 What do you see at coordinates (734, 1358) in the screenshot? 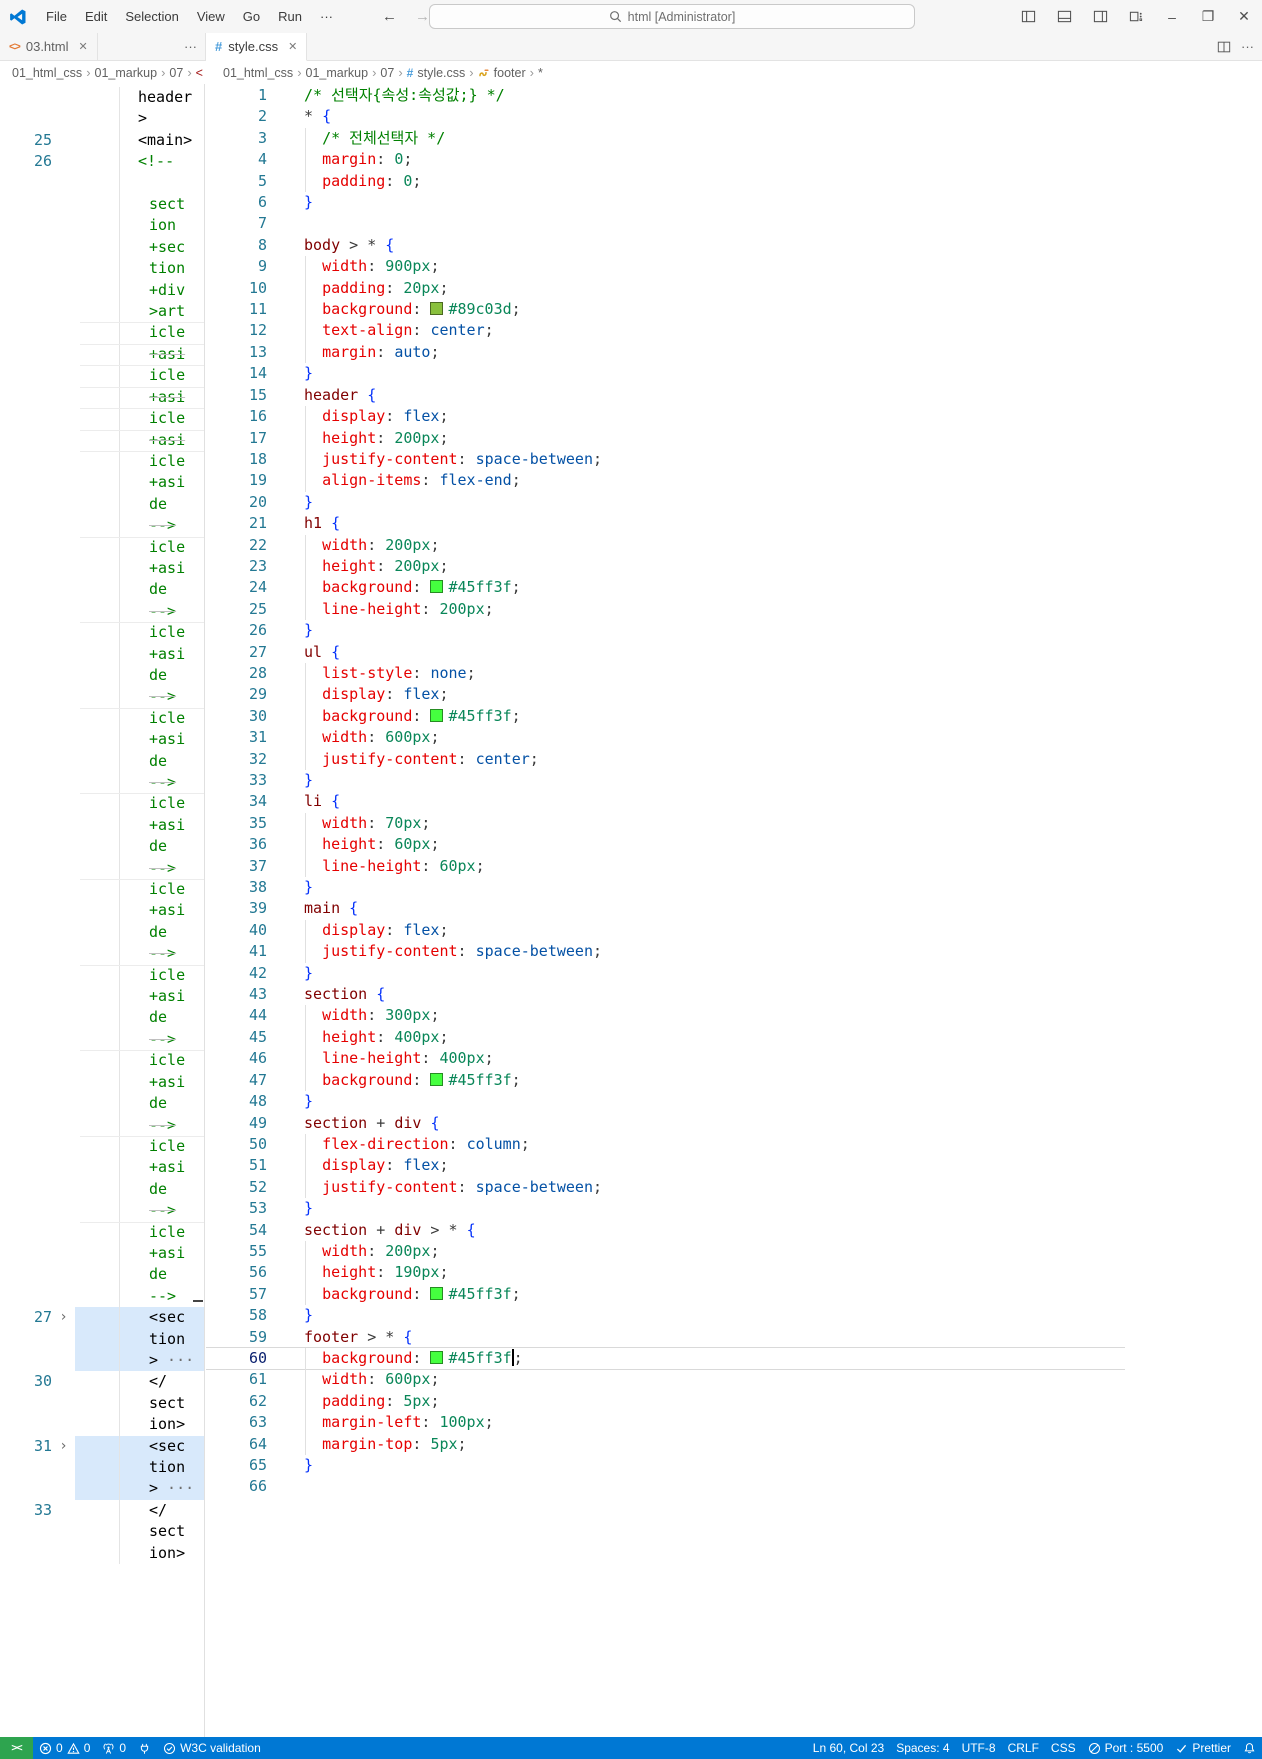
I see `code-line: 60 background: #45ff3f;` at bounding box center [734, 1358].